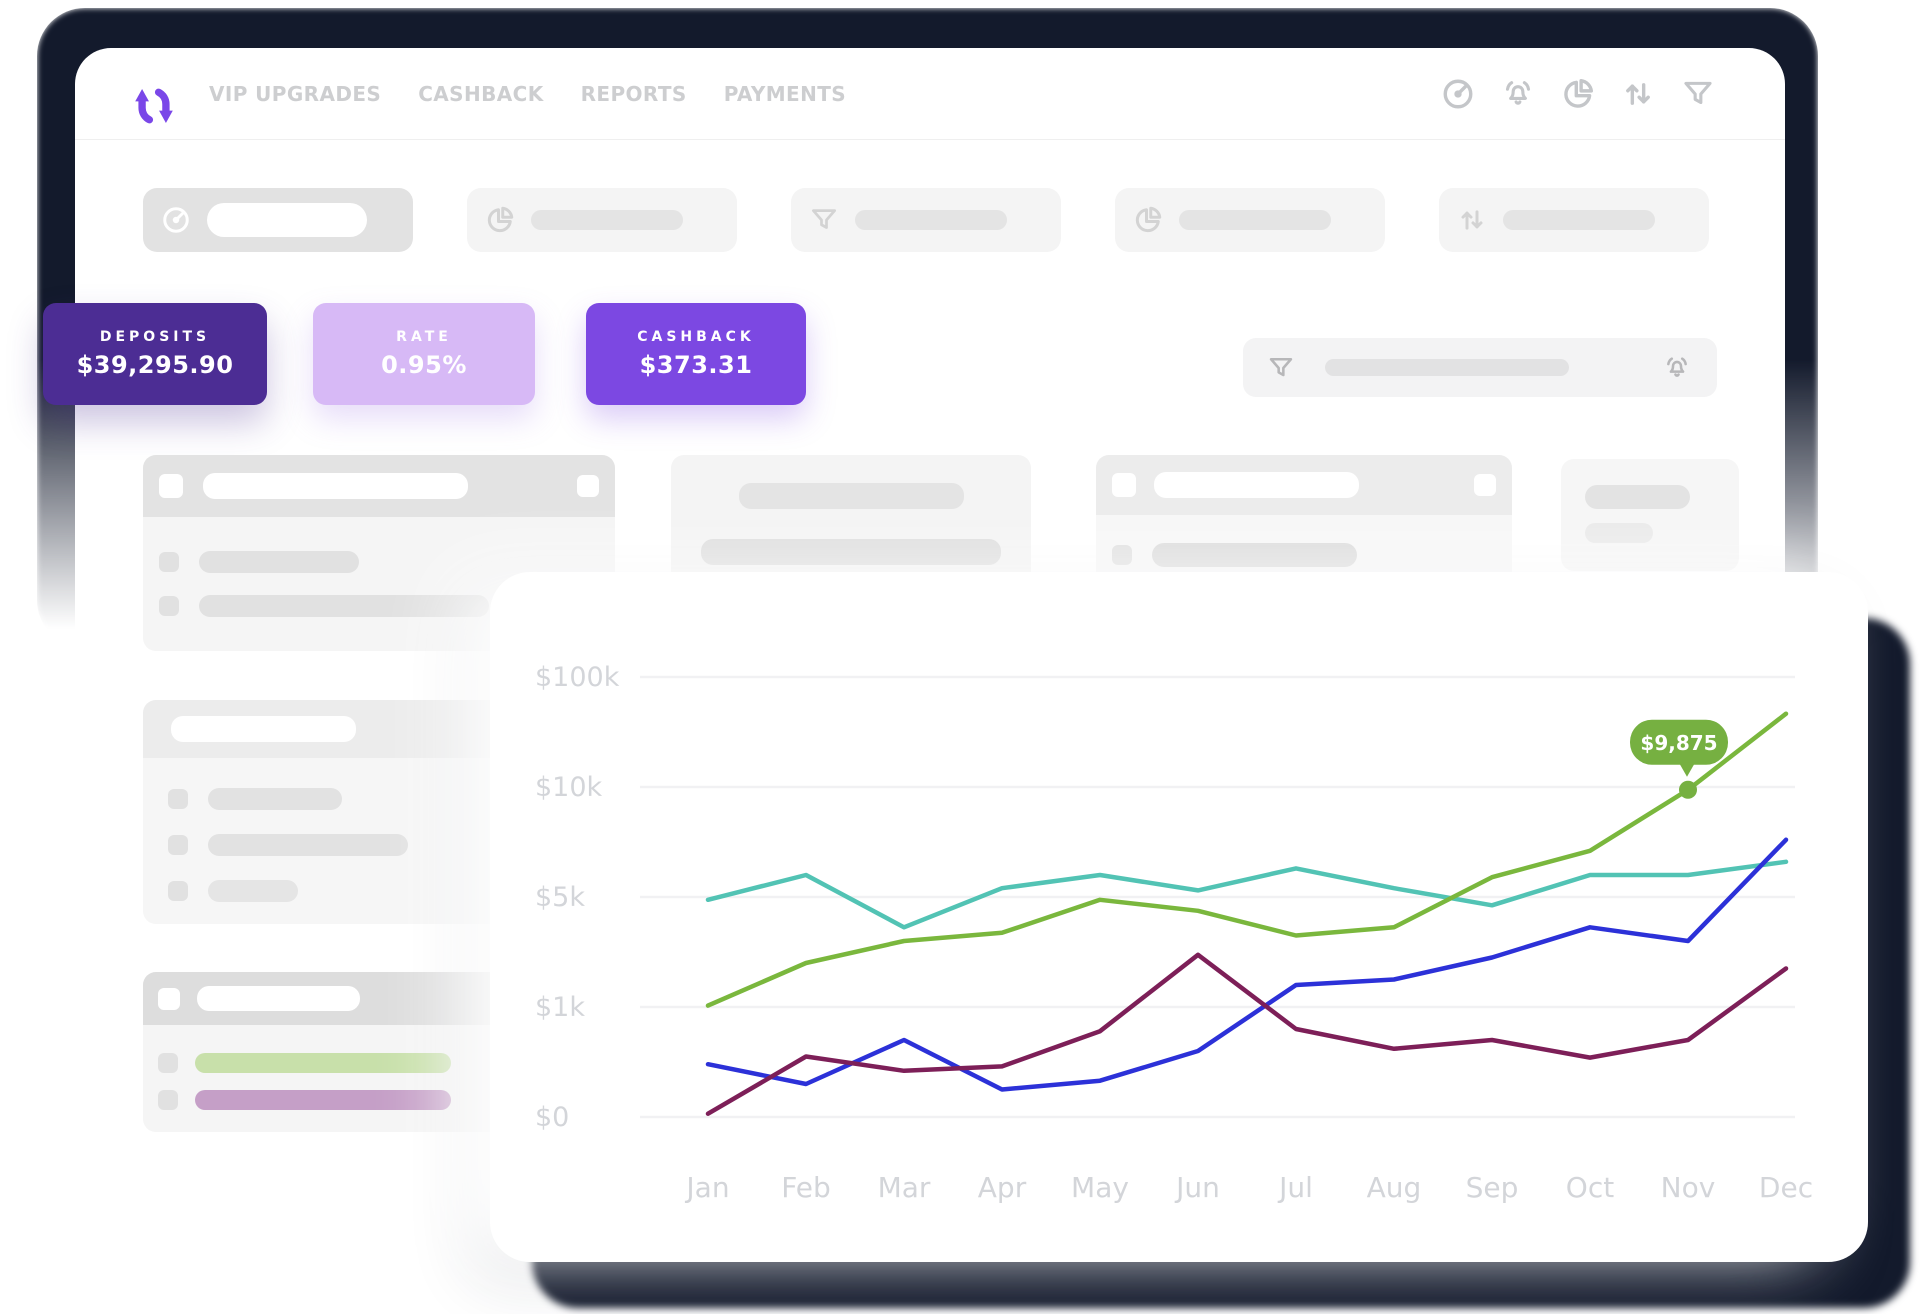 The height and width of the screenshot is (1314, 1920). I want to click on stat-card-deposits: DEPOSITS $39,295.90, so click(155, 354).